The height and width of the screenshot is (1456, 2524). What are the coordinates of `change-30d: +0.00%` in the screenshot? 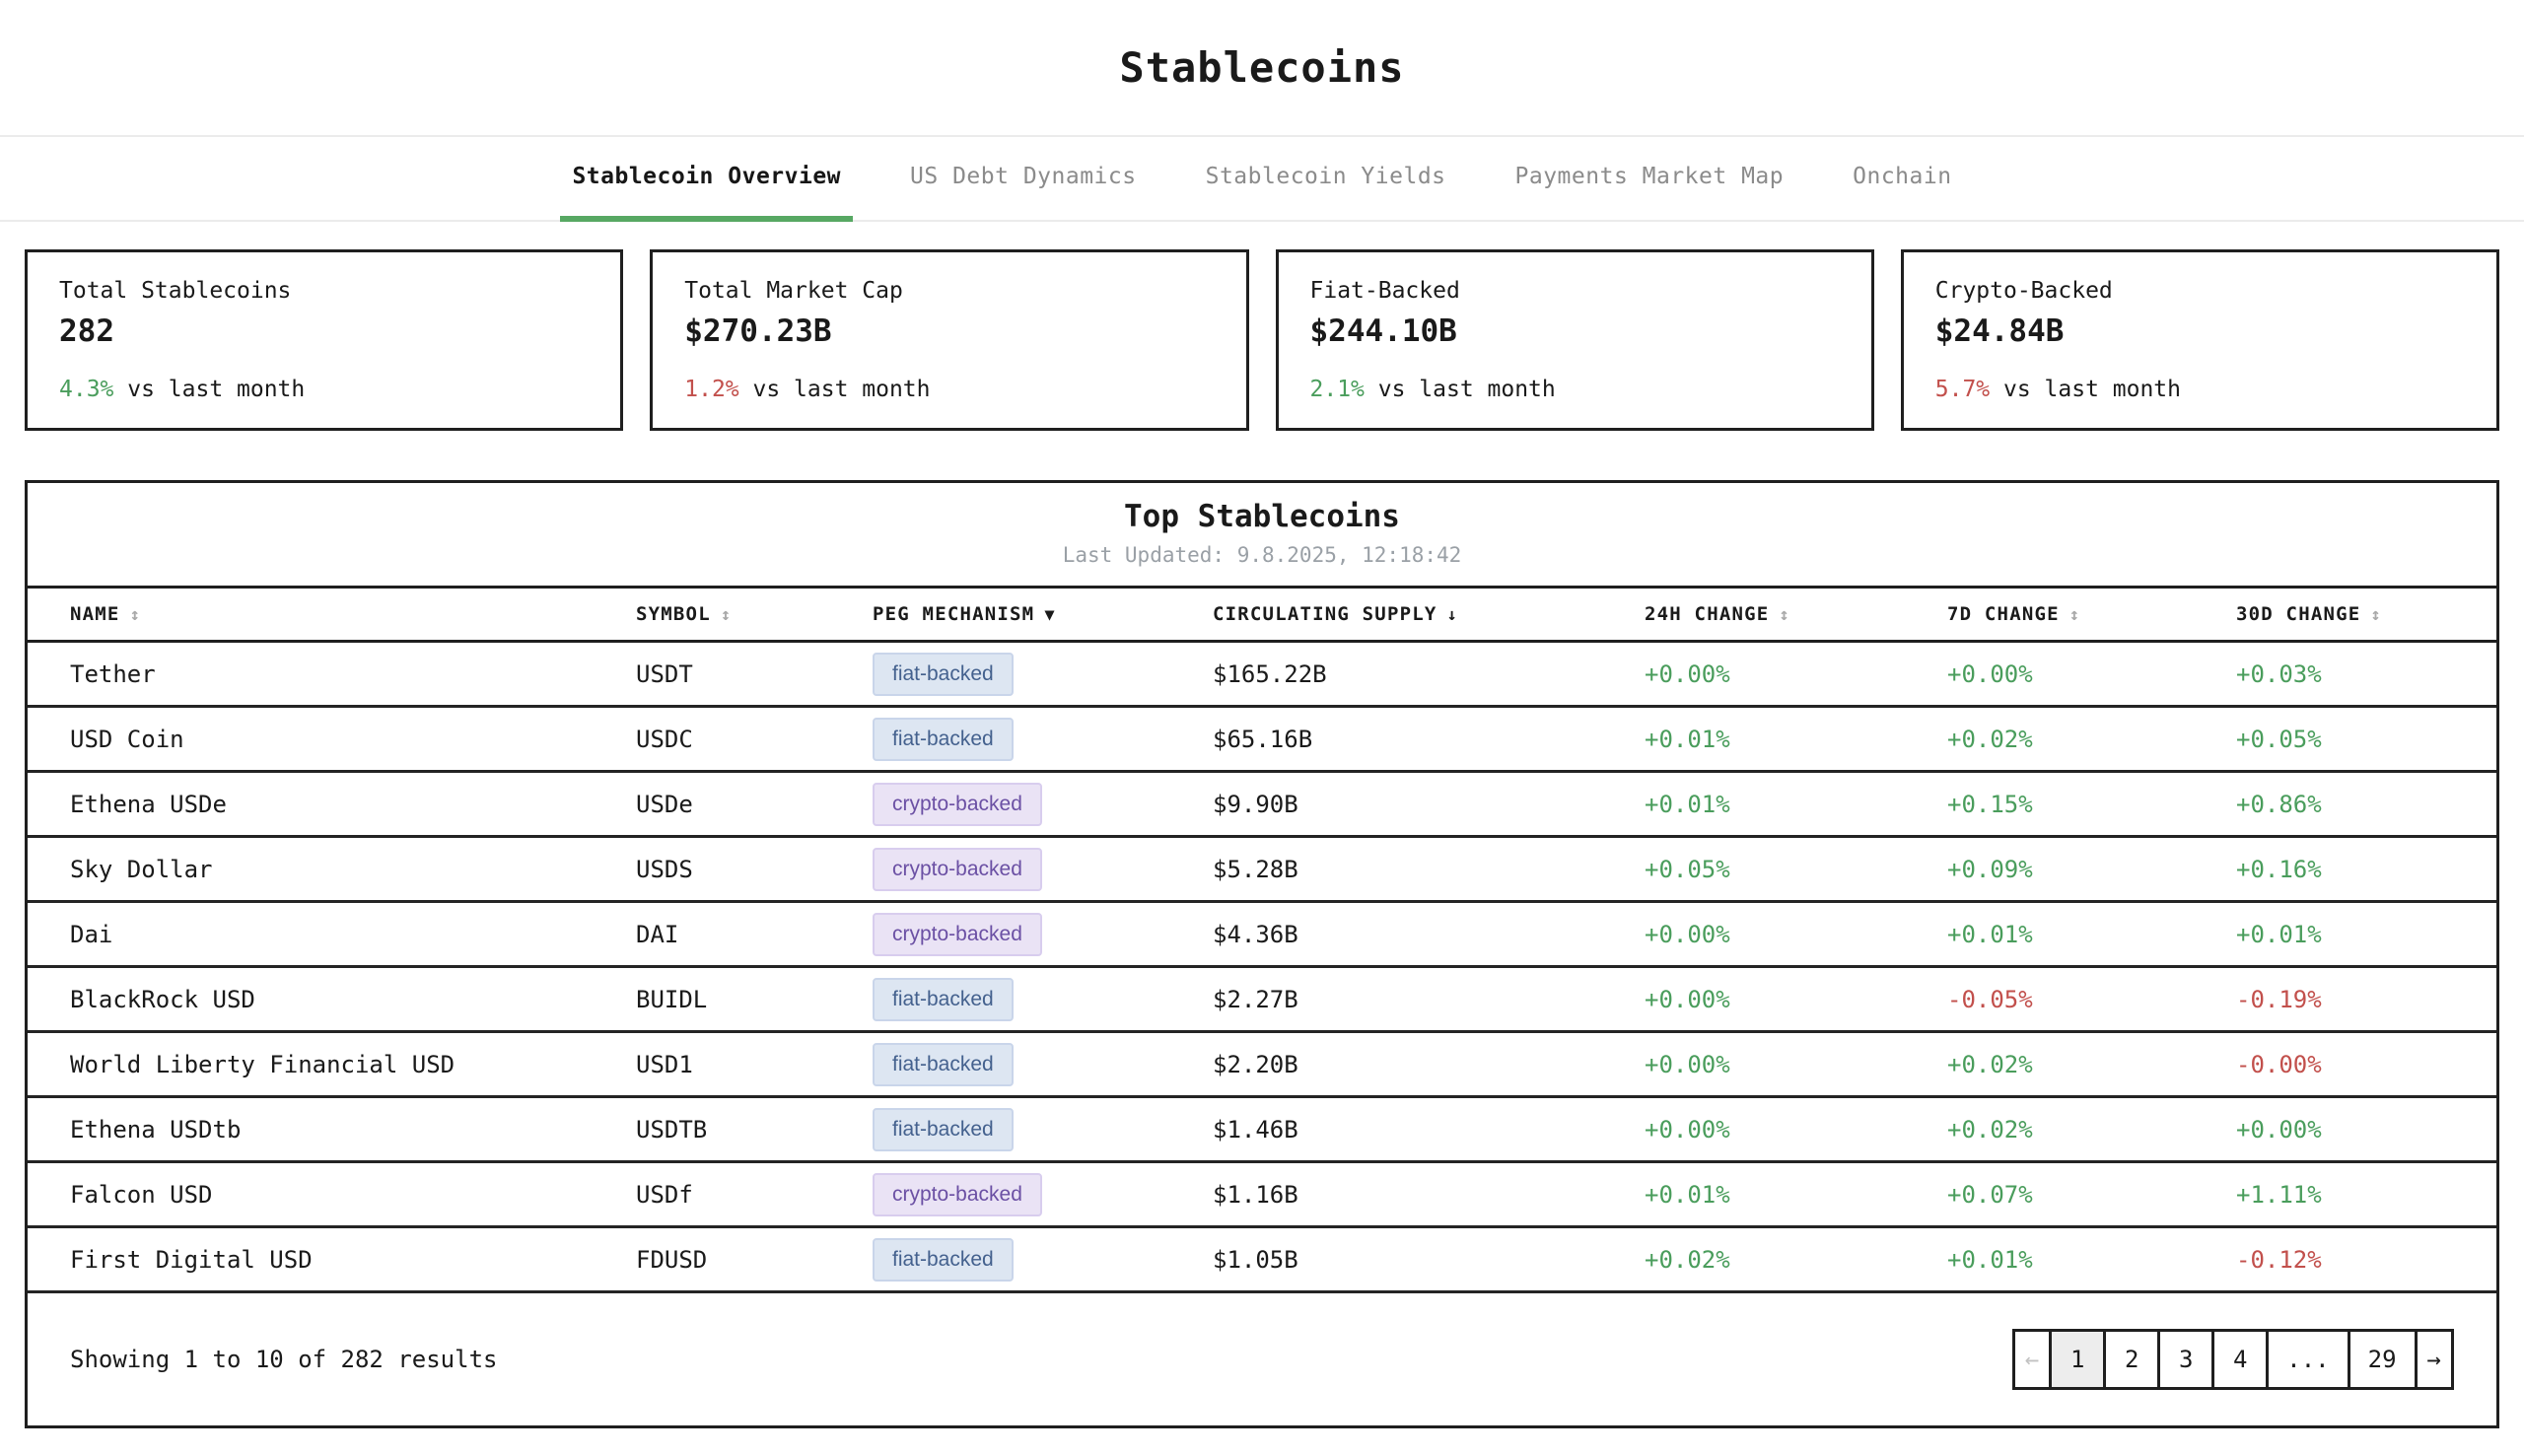 It's located at (2366, 1129).